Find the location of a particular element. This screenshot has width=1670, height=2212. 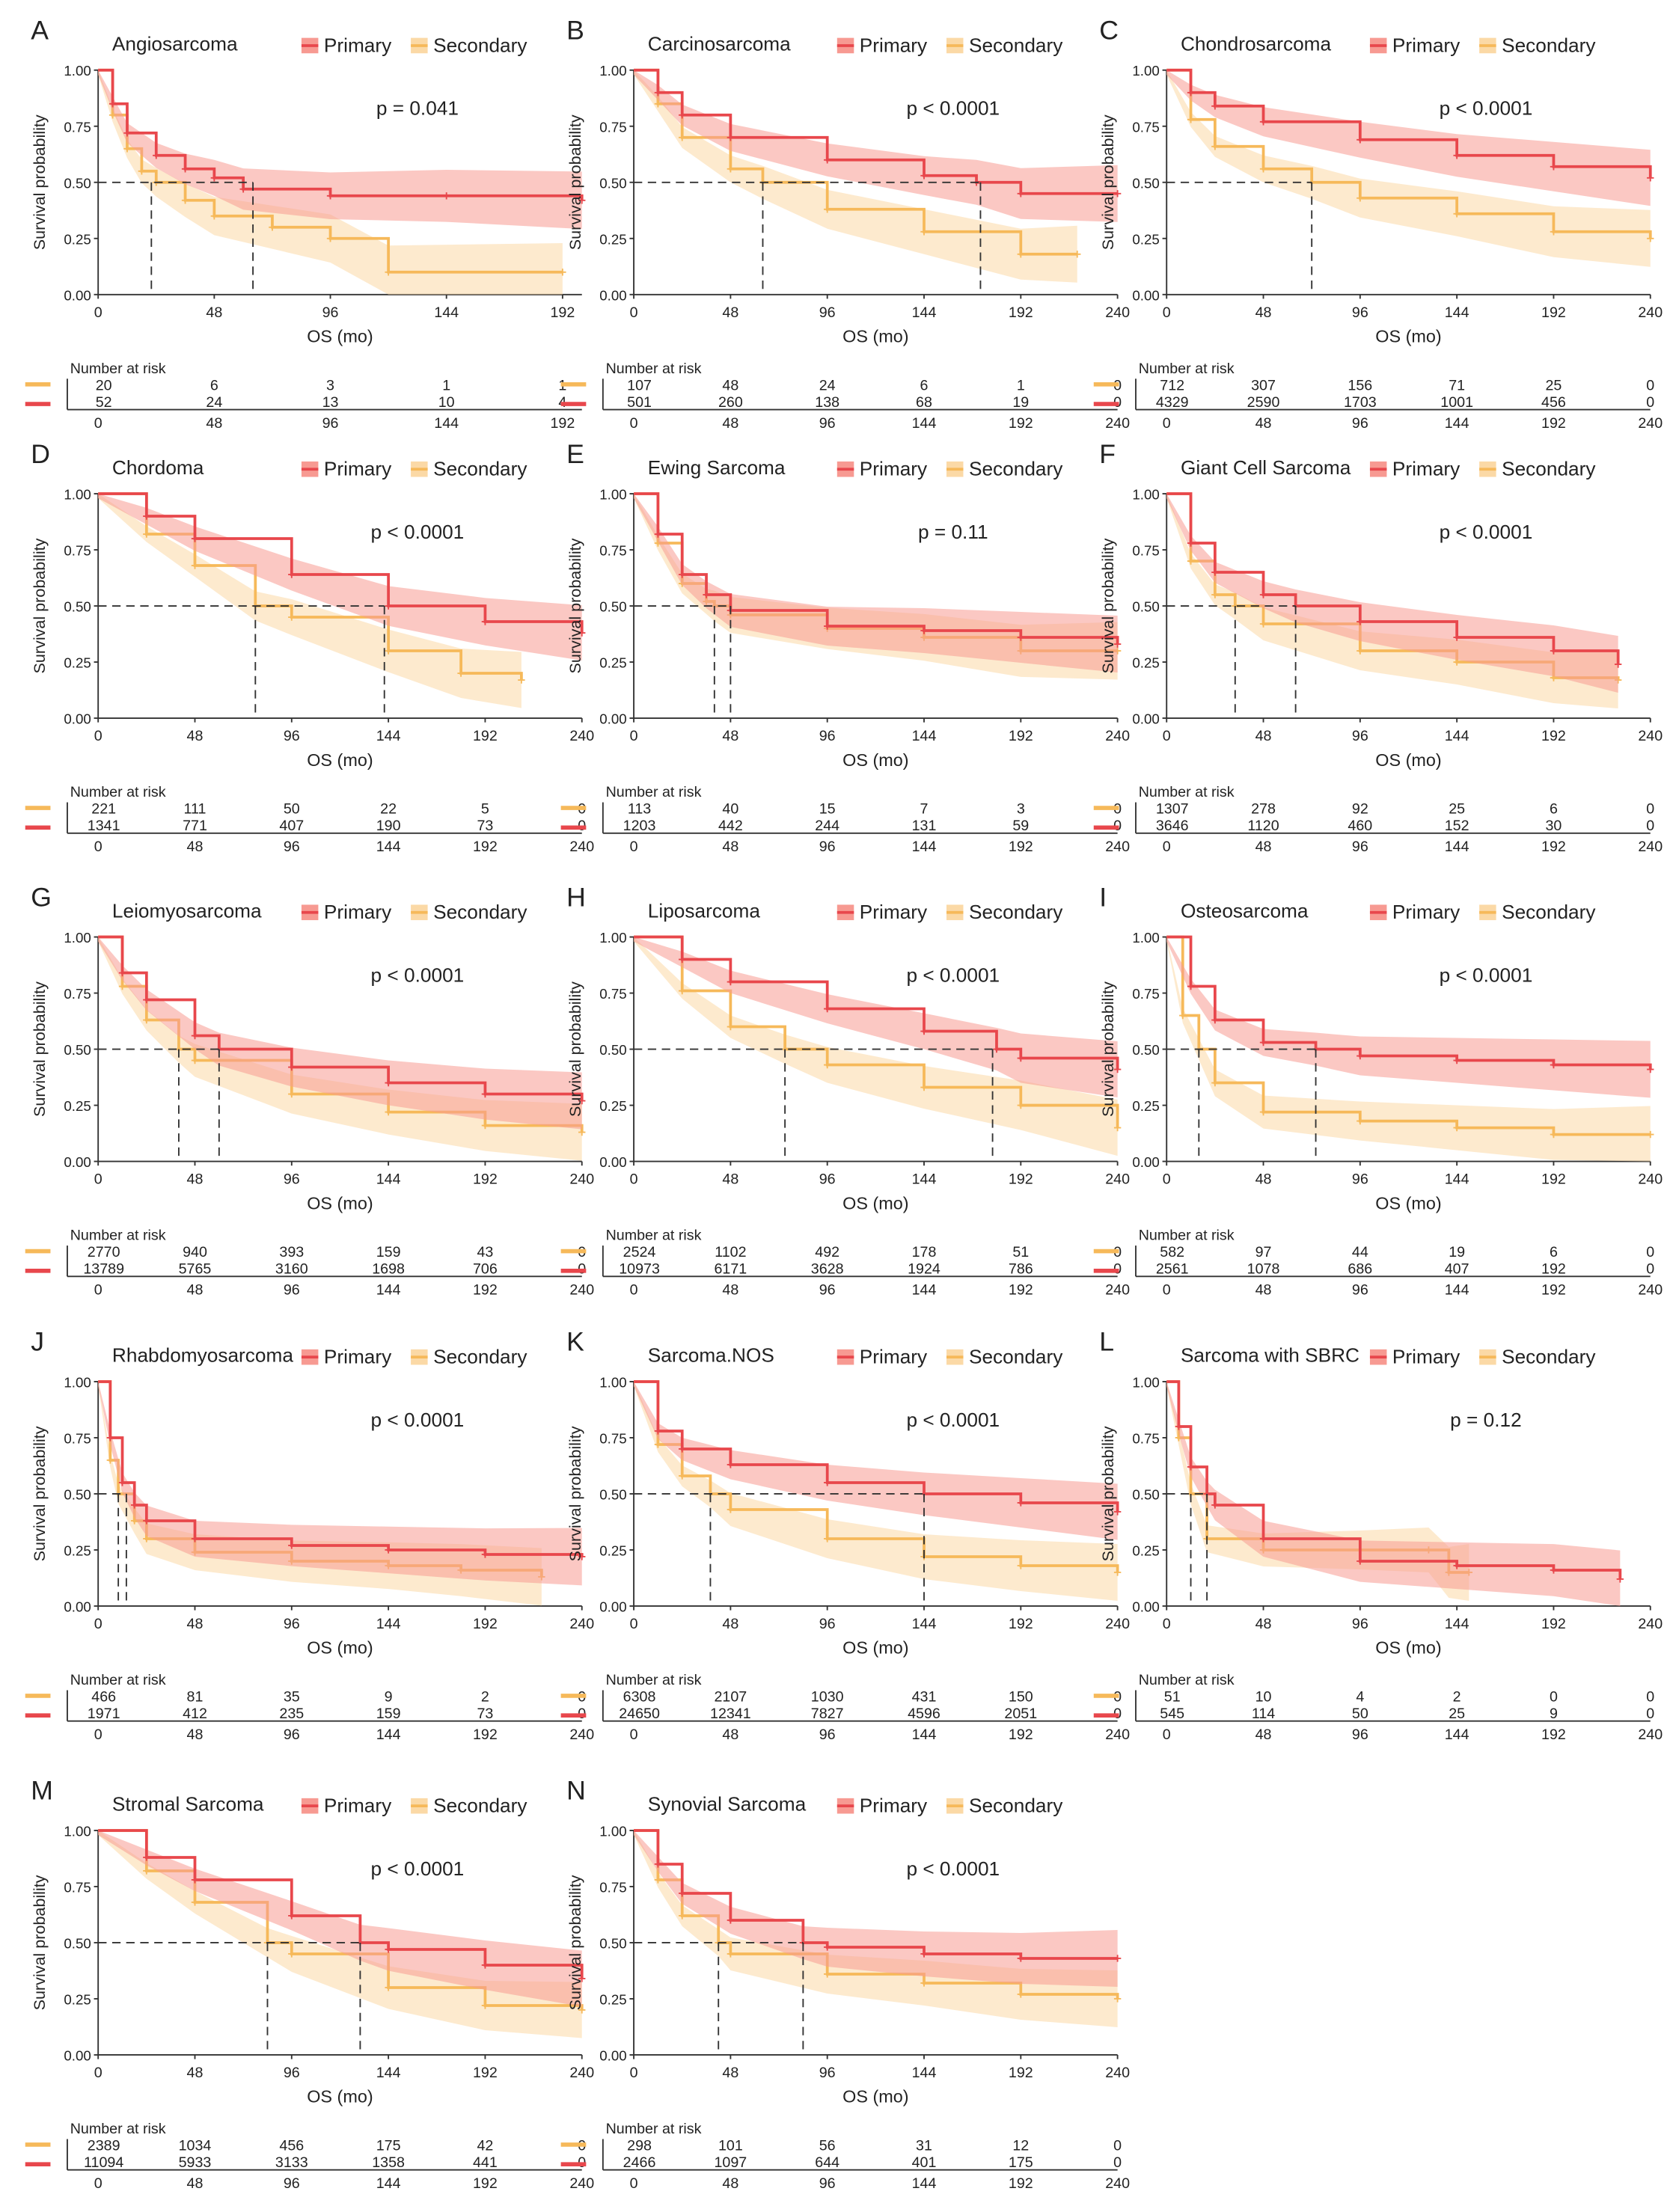

risk-time-label: 192 is located at coordinates (485, 847).